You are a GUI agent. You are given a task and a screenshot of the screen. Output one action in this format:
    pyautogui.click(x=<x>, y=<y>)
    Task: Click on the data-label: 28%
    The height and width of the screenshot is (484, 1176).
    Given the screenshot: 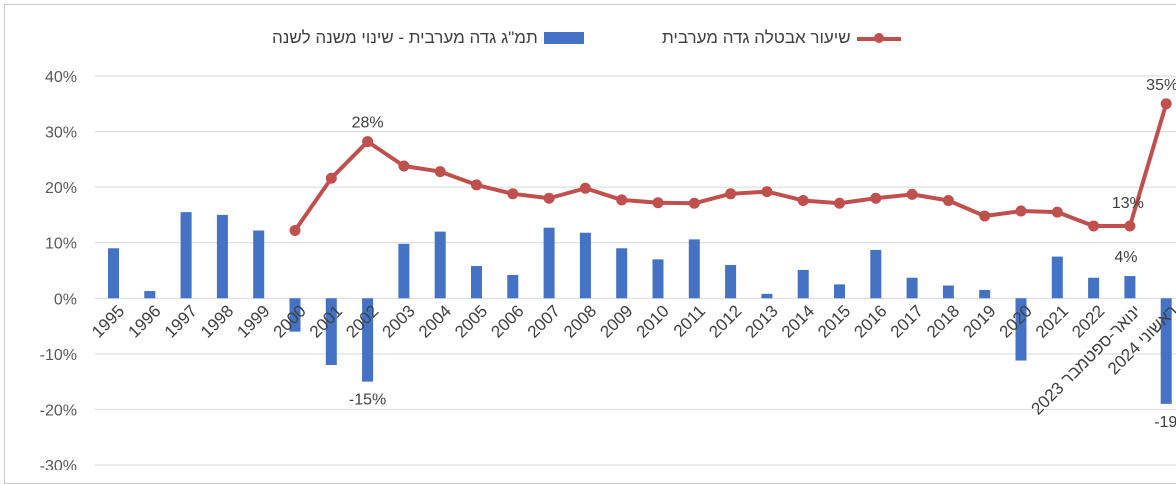 What is the action you would take?
    pyautogui.click(x=368, y=123)
    